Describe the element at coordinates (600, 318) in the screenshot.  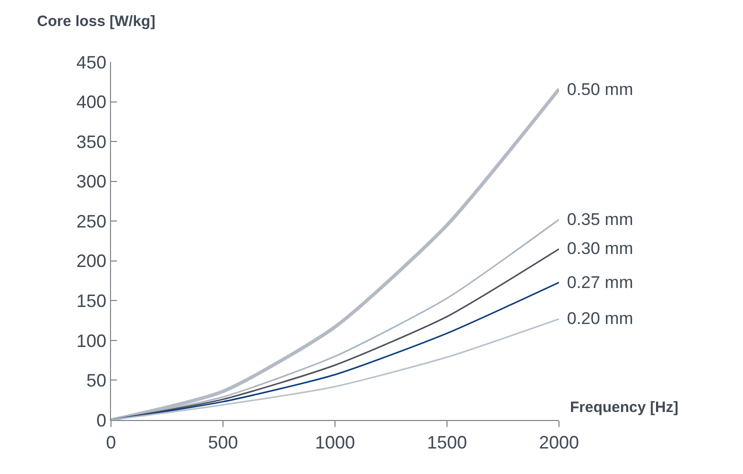
I see `series-label: 0.20 mm` at that location.